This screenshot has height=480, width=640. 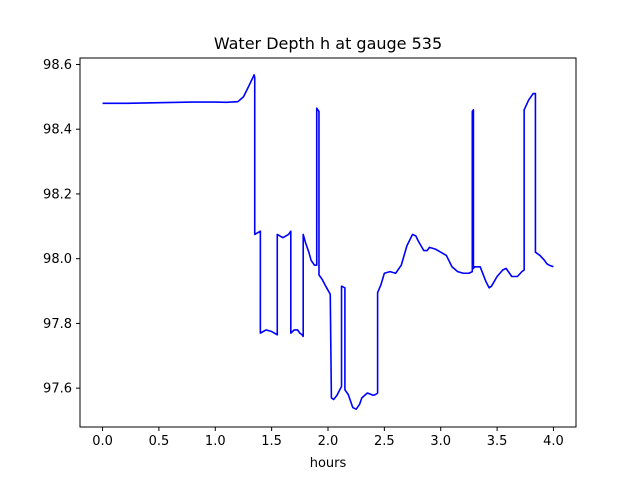 I want to click on x-tick-label: 2.0, so click(x=328, y=441).